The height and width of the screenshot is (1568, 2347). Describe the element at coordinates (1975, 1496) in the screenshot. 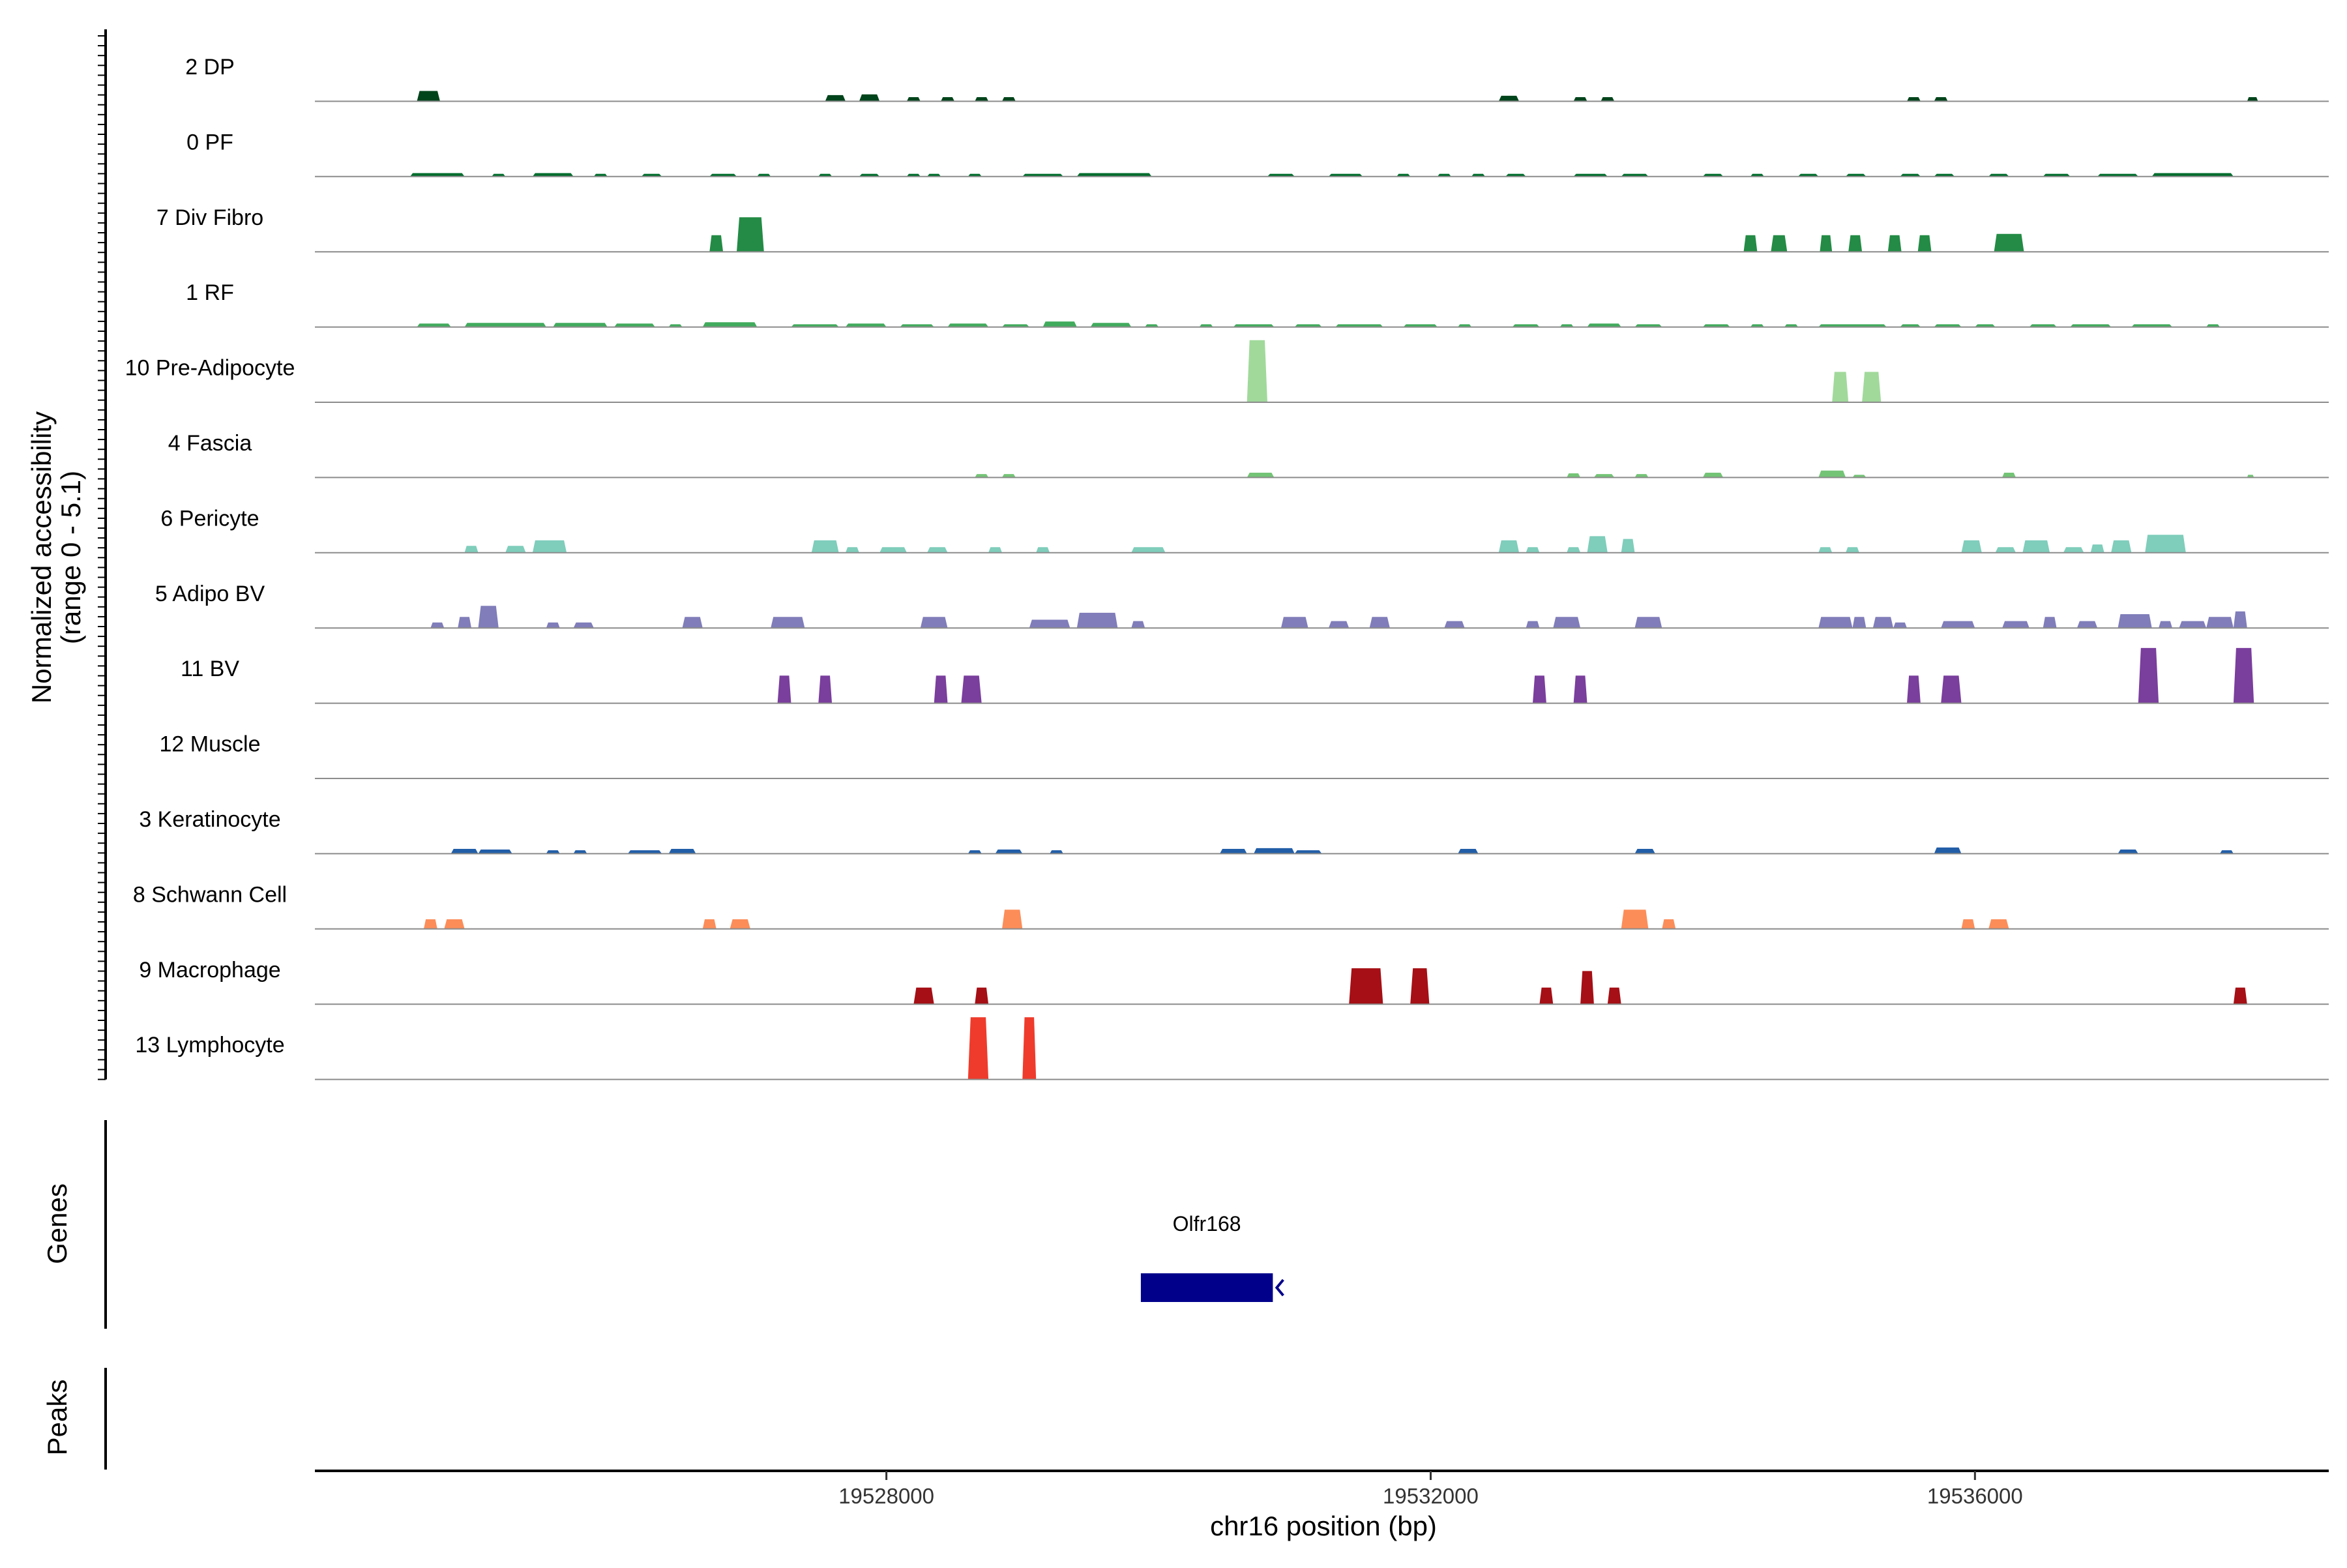

I see `x-axis-tick-label: 19536000` at that location.